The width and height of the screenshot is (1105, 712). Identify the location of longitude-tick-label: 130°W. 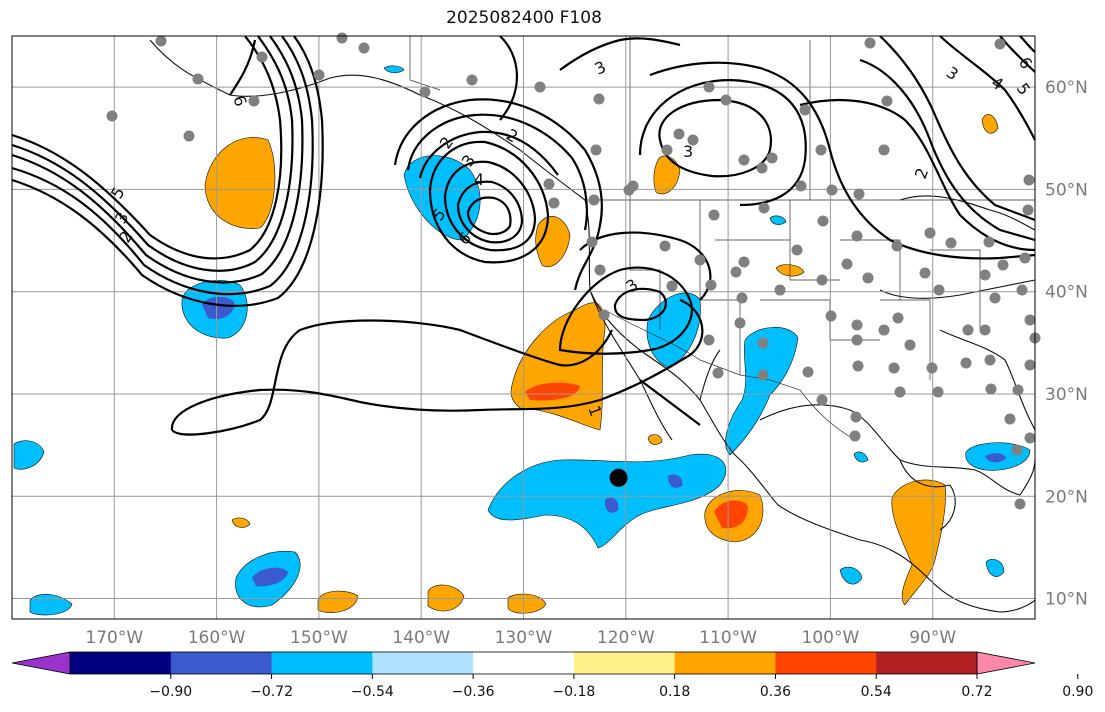
(524, 638).